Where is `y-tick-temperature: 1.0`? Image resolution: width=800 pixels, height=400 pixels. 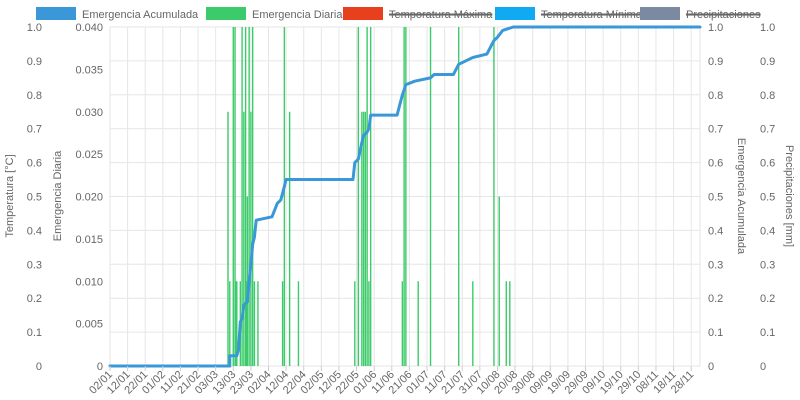 y-tick-temperature: 1.0 is located at coordinates (34, 28).